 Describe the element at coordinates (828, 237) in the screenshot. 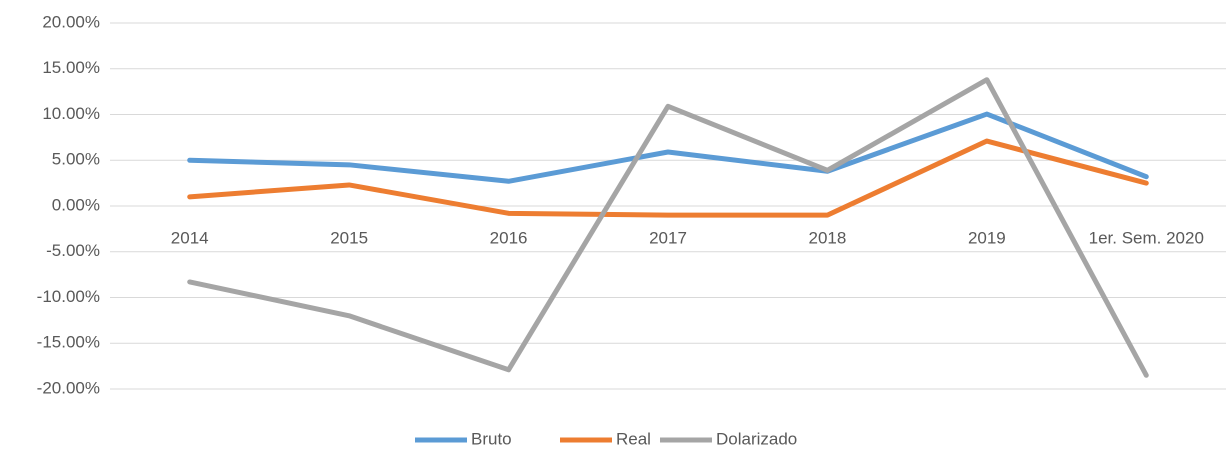

I see `x-tick-label: 2018` at that location.